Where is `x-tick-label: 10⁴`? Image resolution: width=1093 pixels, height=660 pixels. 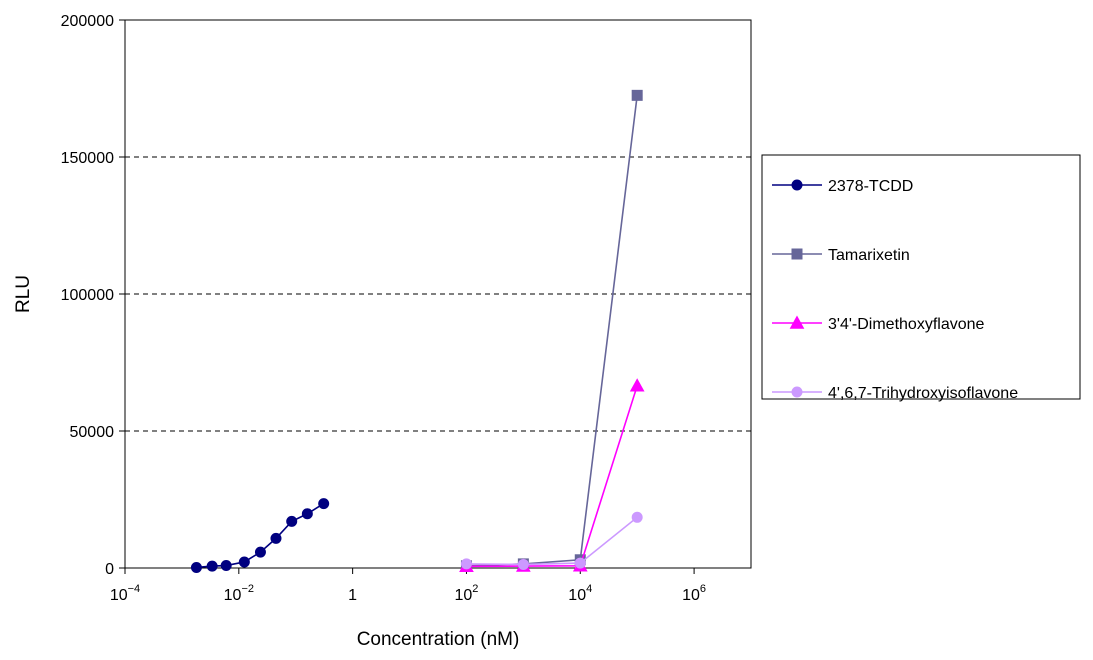
x-tick-label: 10⁴ is located at coordinates (580, 593).